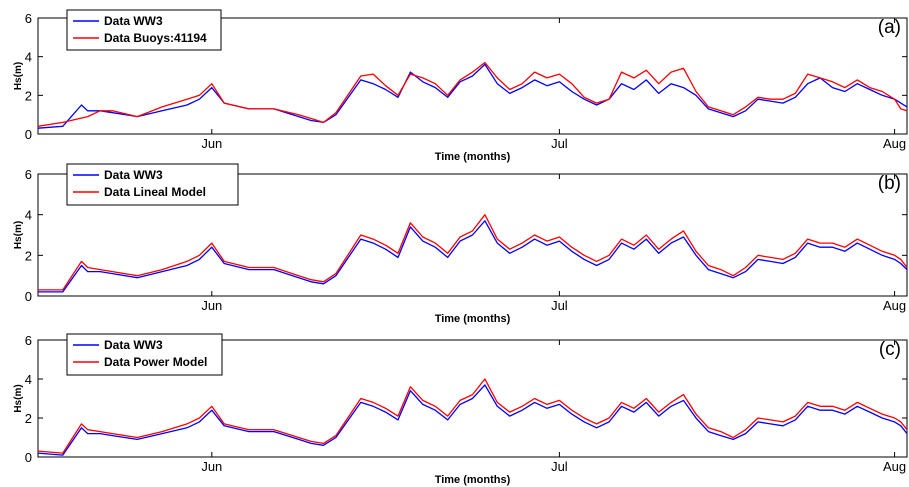 The width and height of the screenshot is (909, 487). What do you see at coordinates (890, 349) in the screenshot?
I see `panel-label: (c)` at bounding box center [890, 349].